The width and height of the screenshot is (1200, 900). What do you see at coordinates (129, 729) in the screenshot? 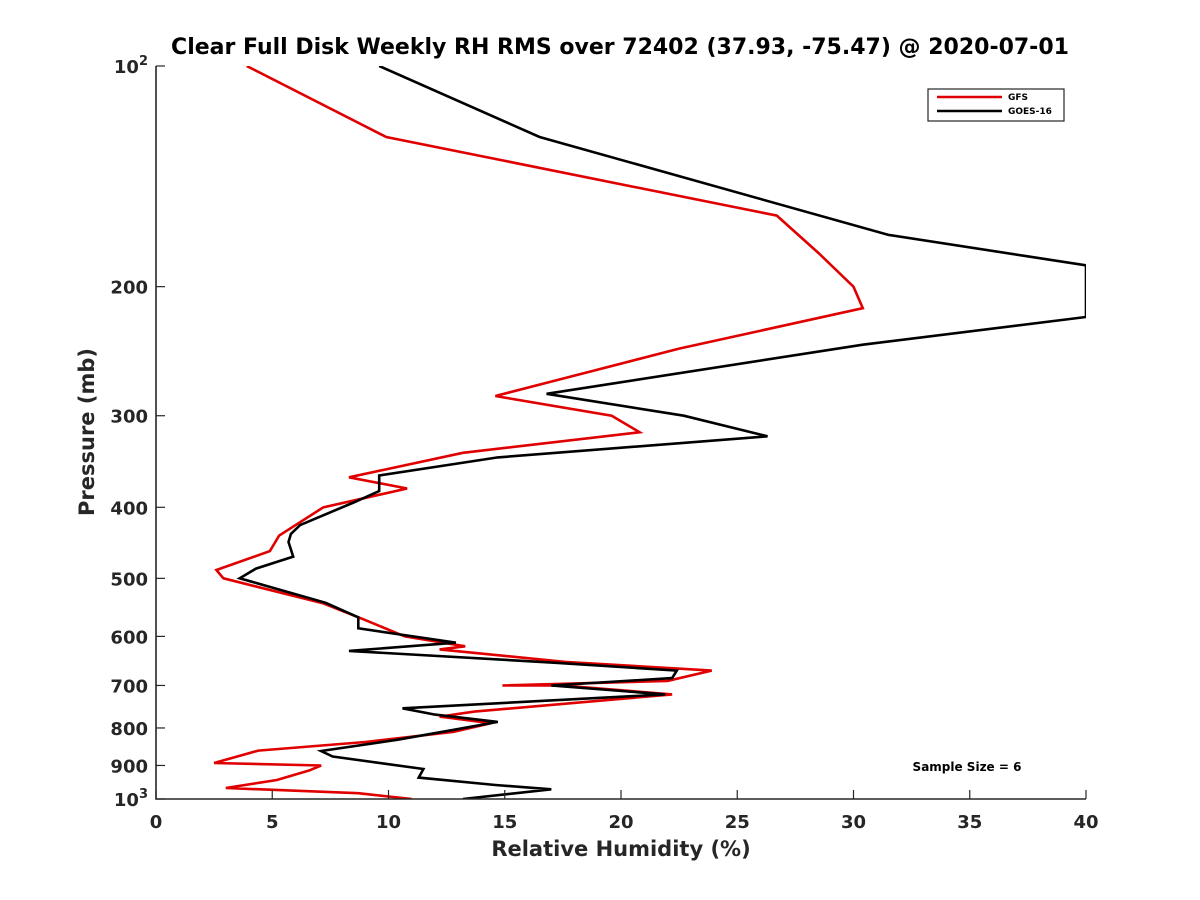
I see `y-tick-label: 800` at bounding box center [129, 729].